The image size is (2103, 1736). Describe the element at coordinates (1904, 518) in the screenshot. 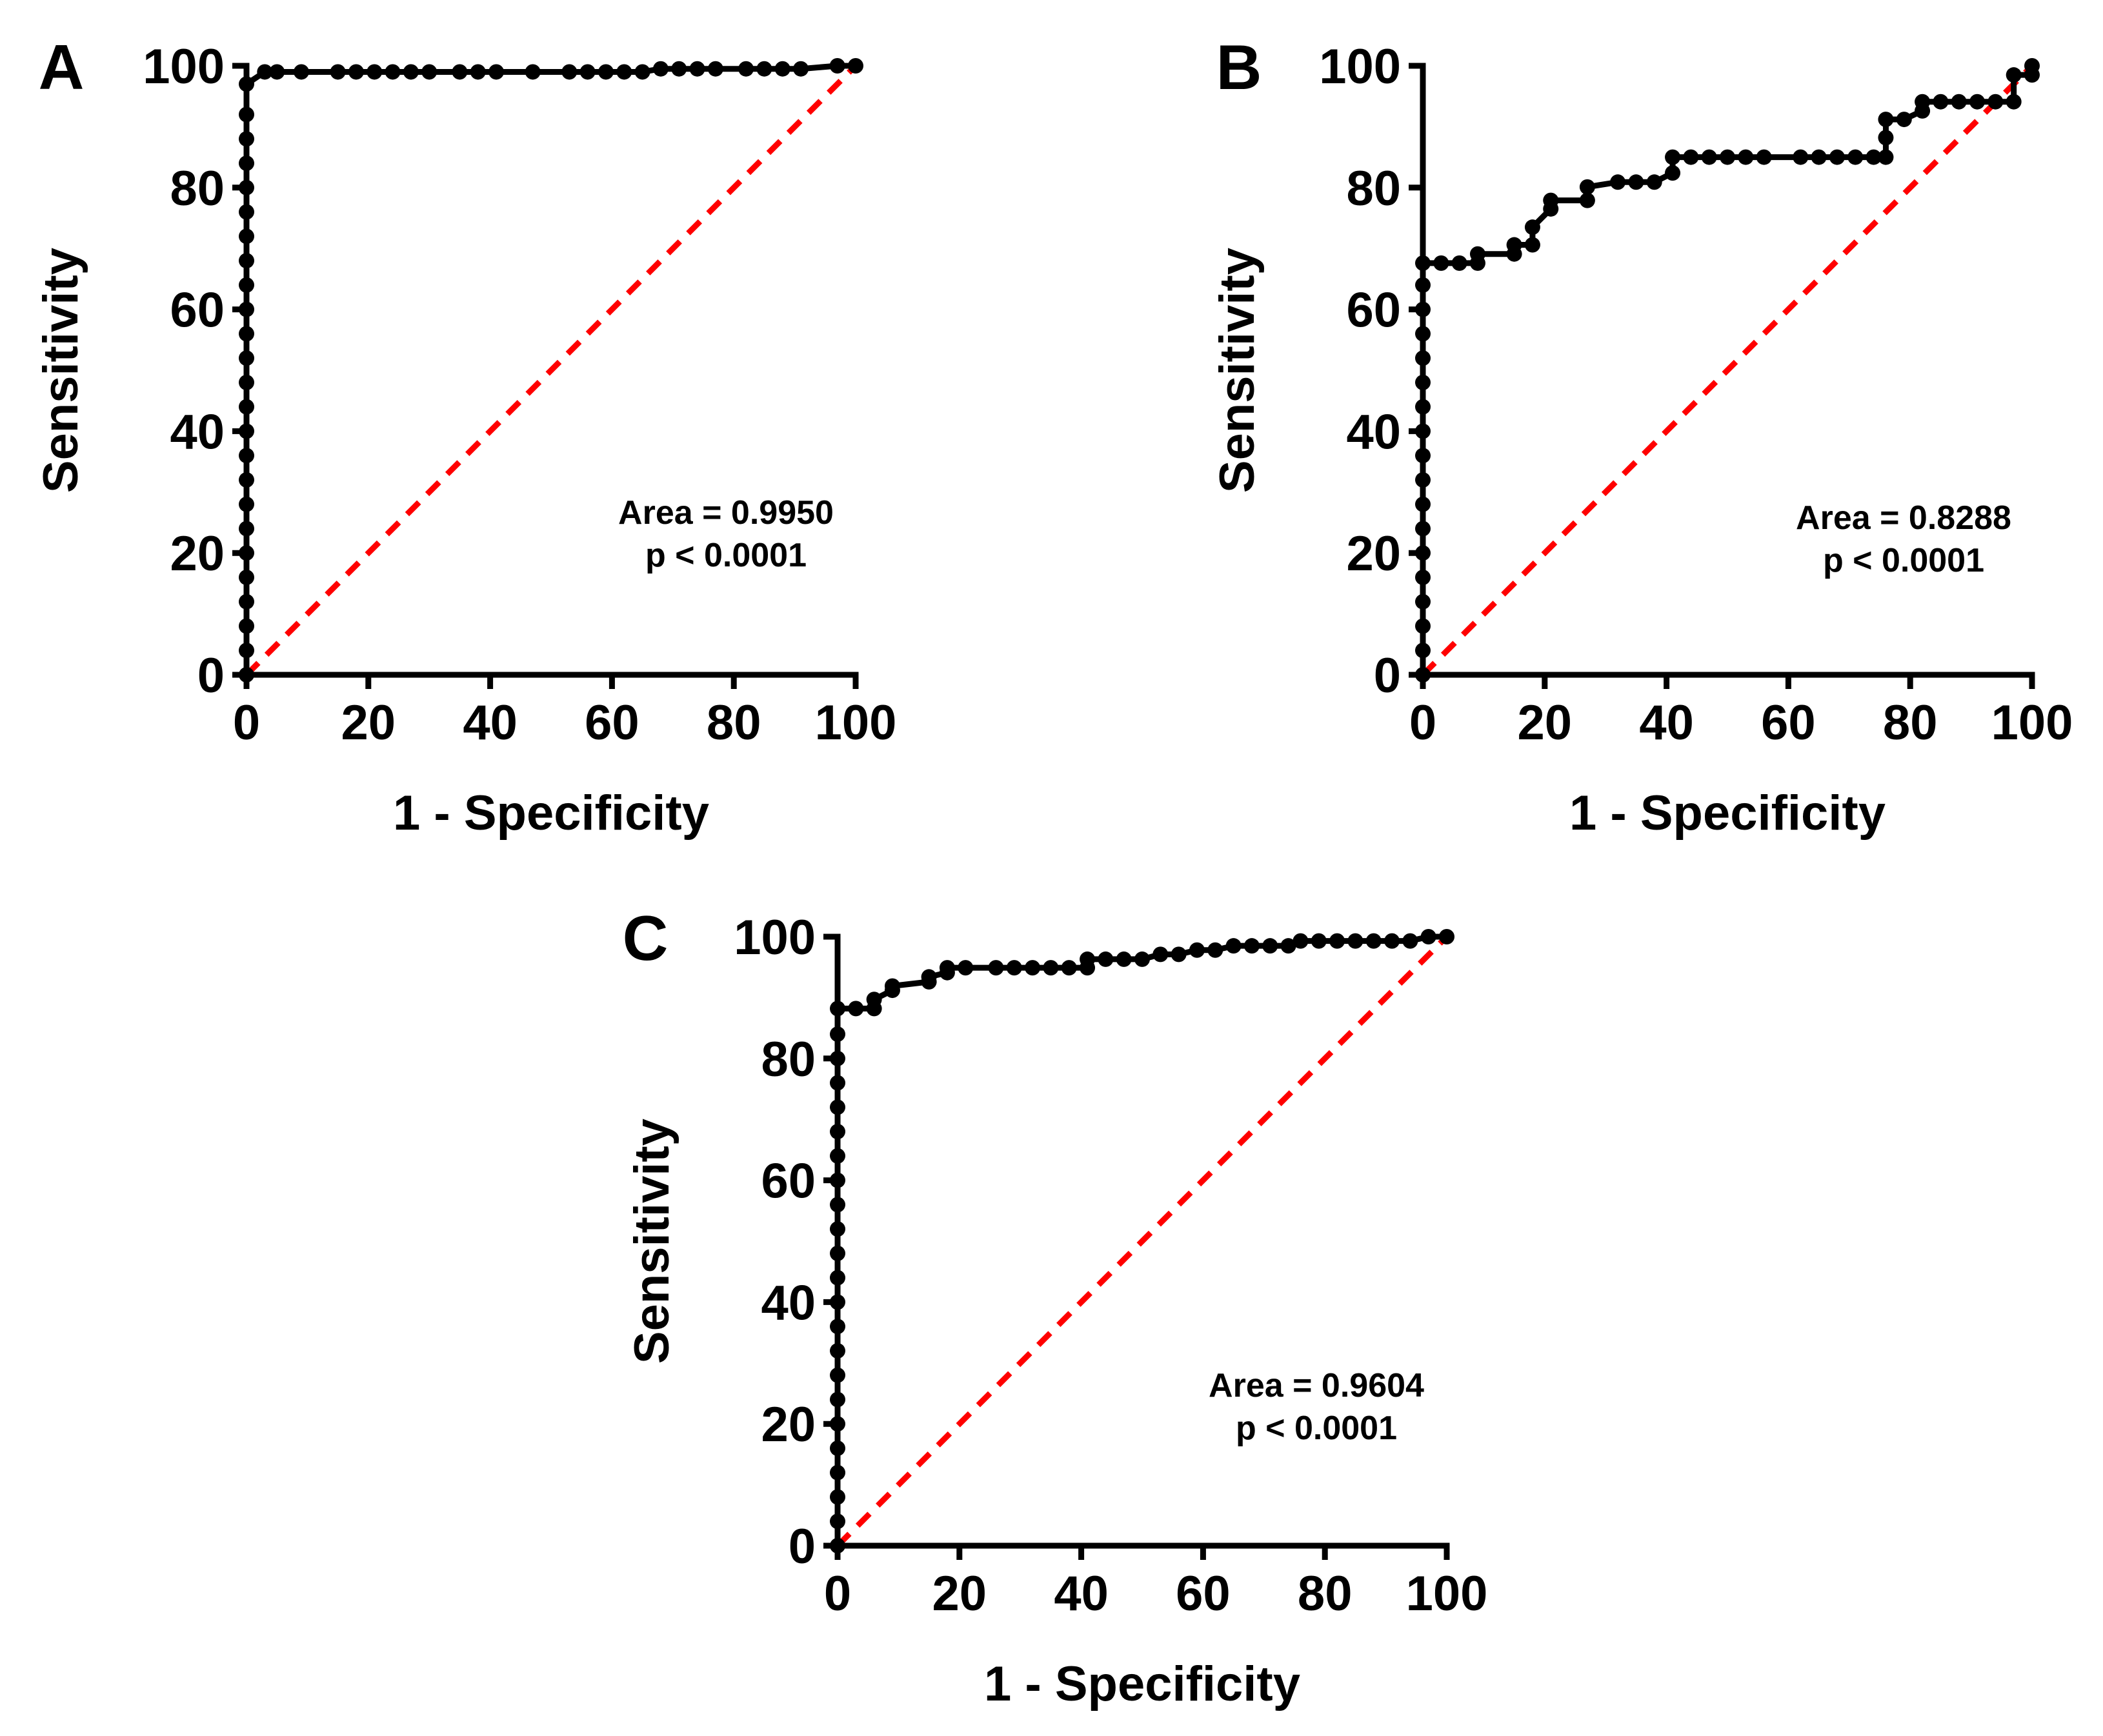

I see `auc-annotation: Area = 0.8288` at that location.